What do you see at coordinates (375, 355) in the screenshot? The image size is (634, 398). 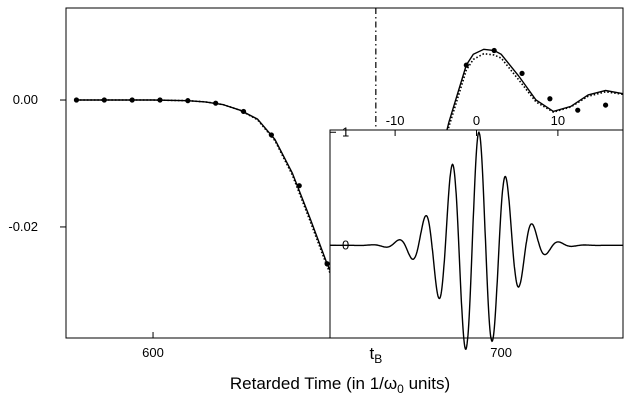 I see `tb-label: tB` at bounding box center [375, 355].